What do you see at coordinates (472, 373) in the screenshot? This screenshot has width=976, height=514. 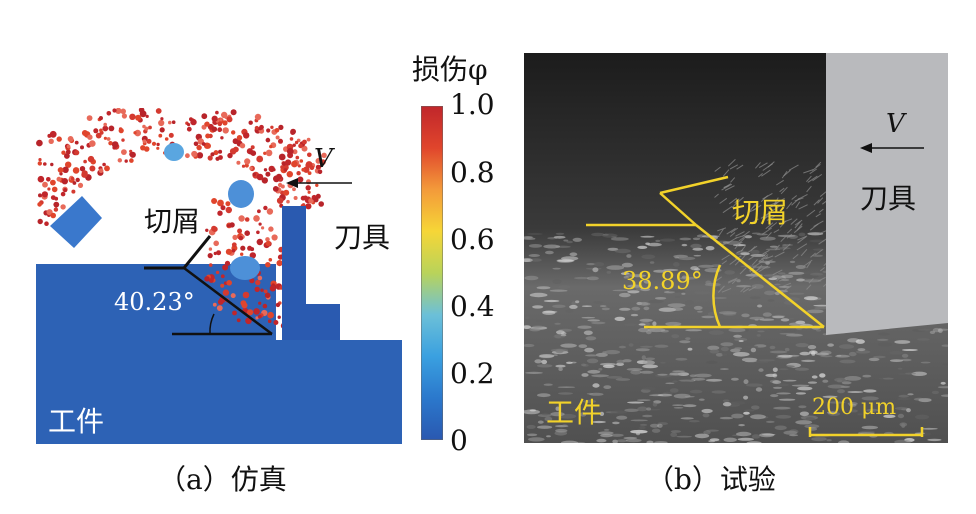 I see `colorbar-tick-label: 0.2` at bounding box center [472, 373].